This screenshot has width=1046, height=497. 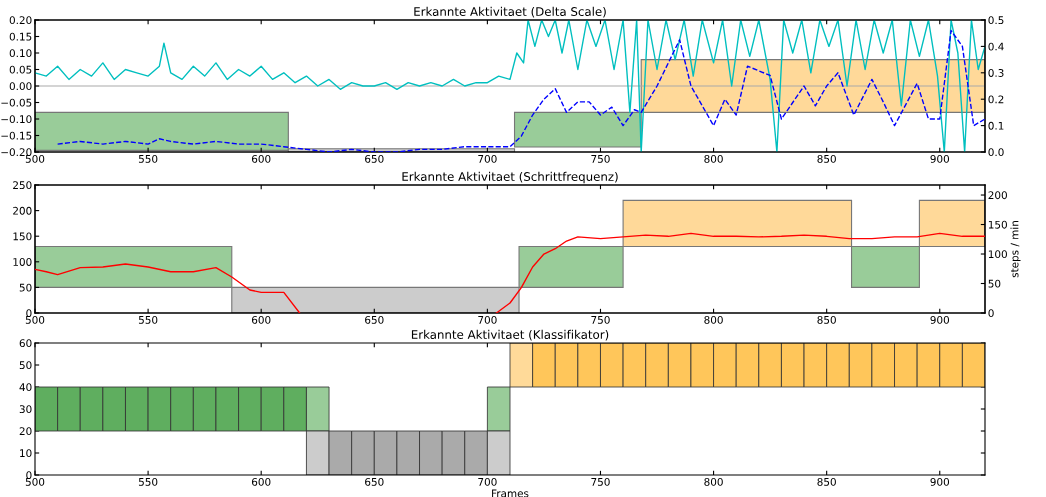 I want to click on chart-title: Erkannte Aktivitaet (Schrittfrequenz), so click(x=510, y=177).